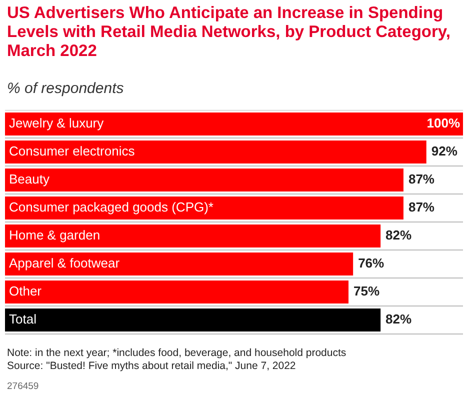 Image resolution: width=470 pixels, height=399 pixels. What do you see at coordinates (23, 319) in the screenshot?
I see `y-tick-label: Total` at bounding box center [23, 319].